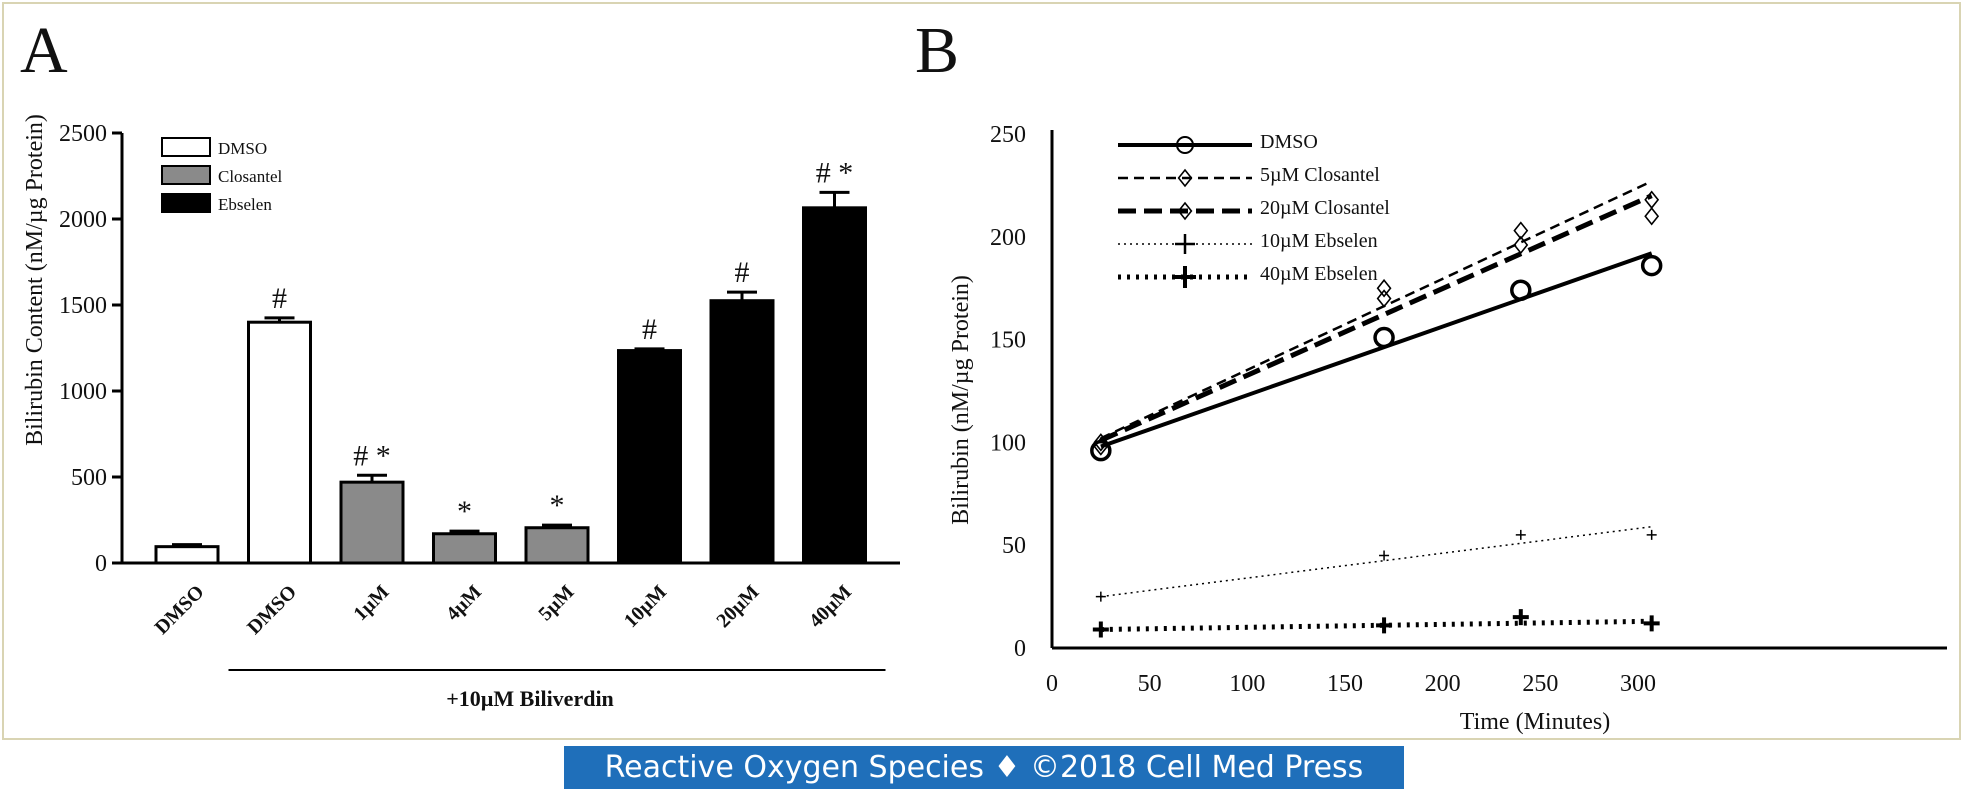 This screenshot has height=791, width=1967. What do you see at coordinates (1008, 443) in the screenshot?
I see `y-tick-label-b: 100` at bounding box center [1008, 443].